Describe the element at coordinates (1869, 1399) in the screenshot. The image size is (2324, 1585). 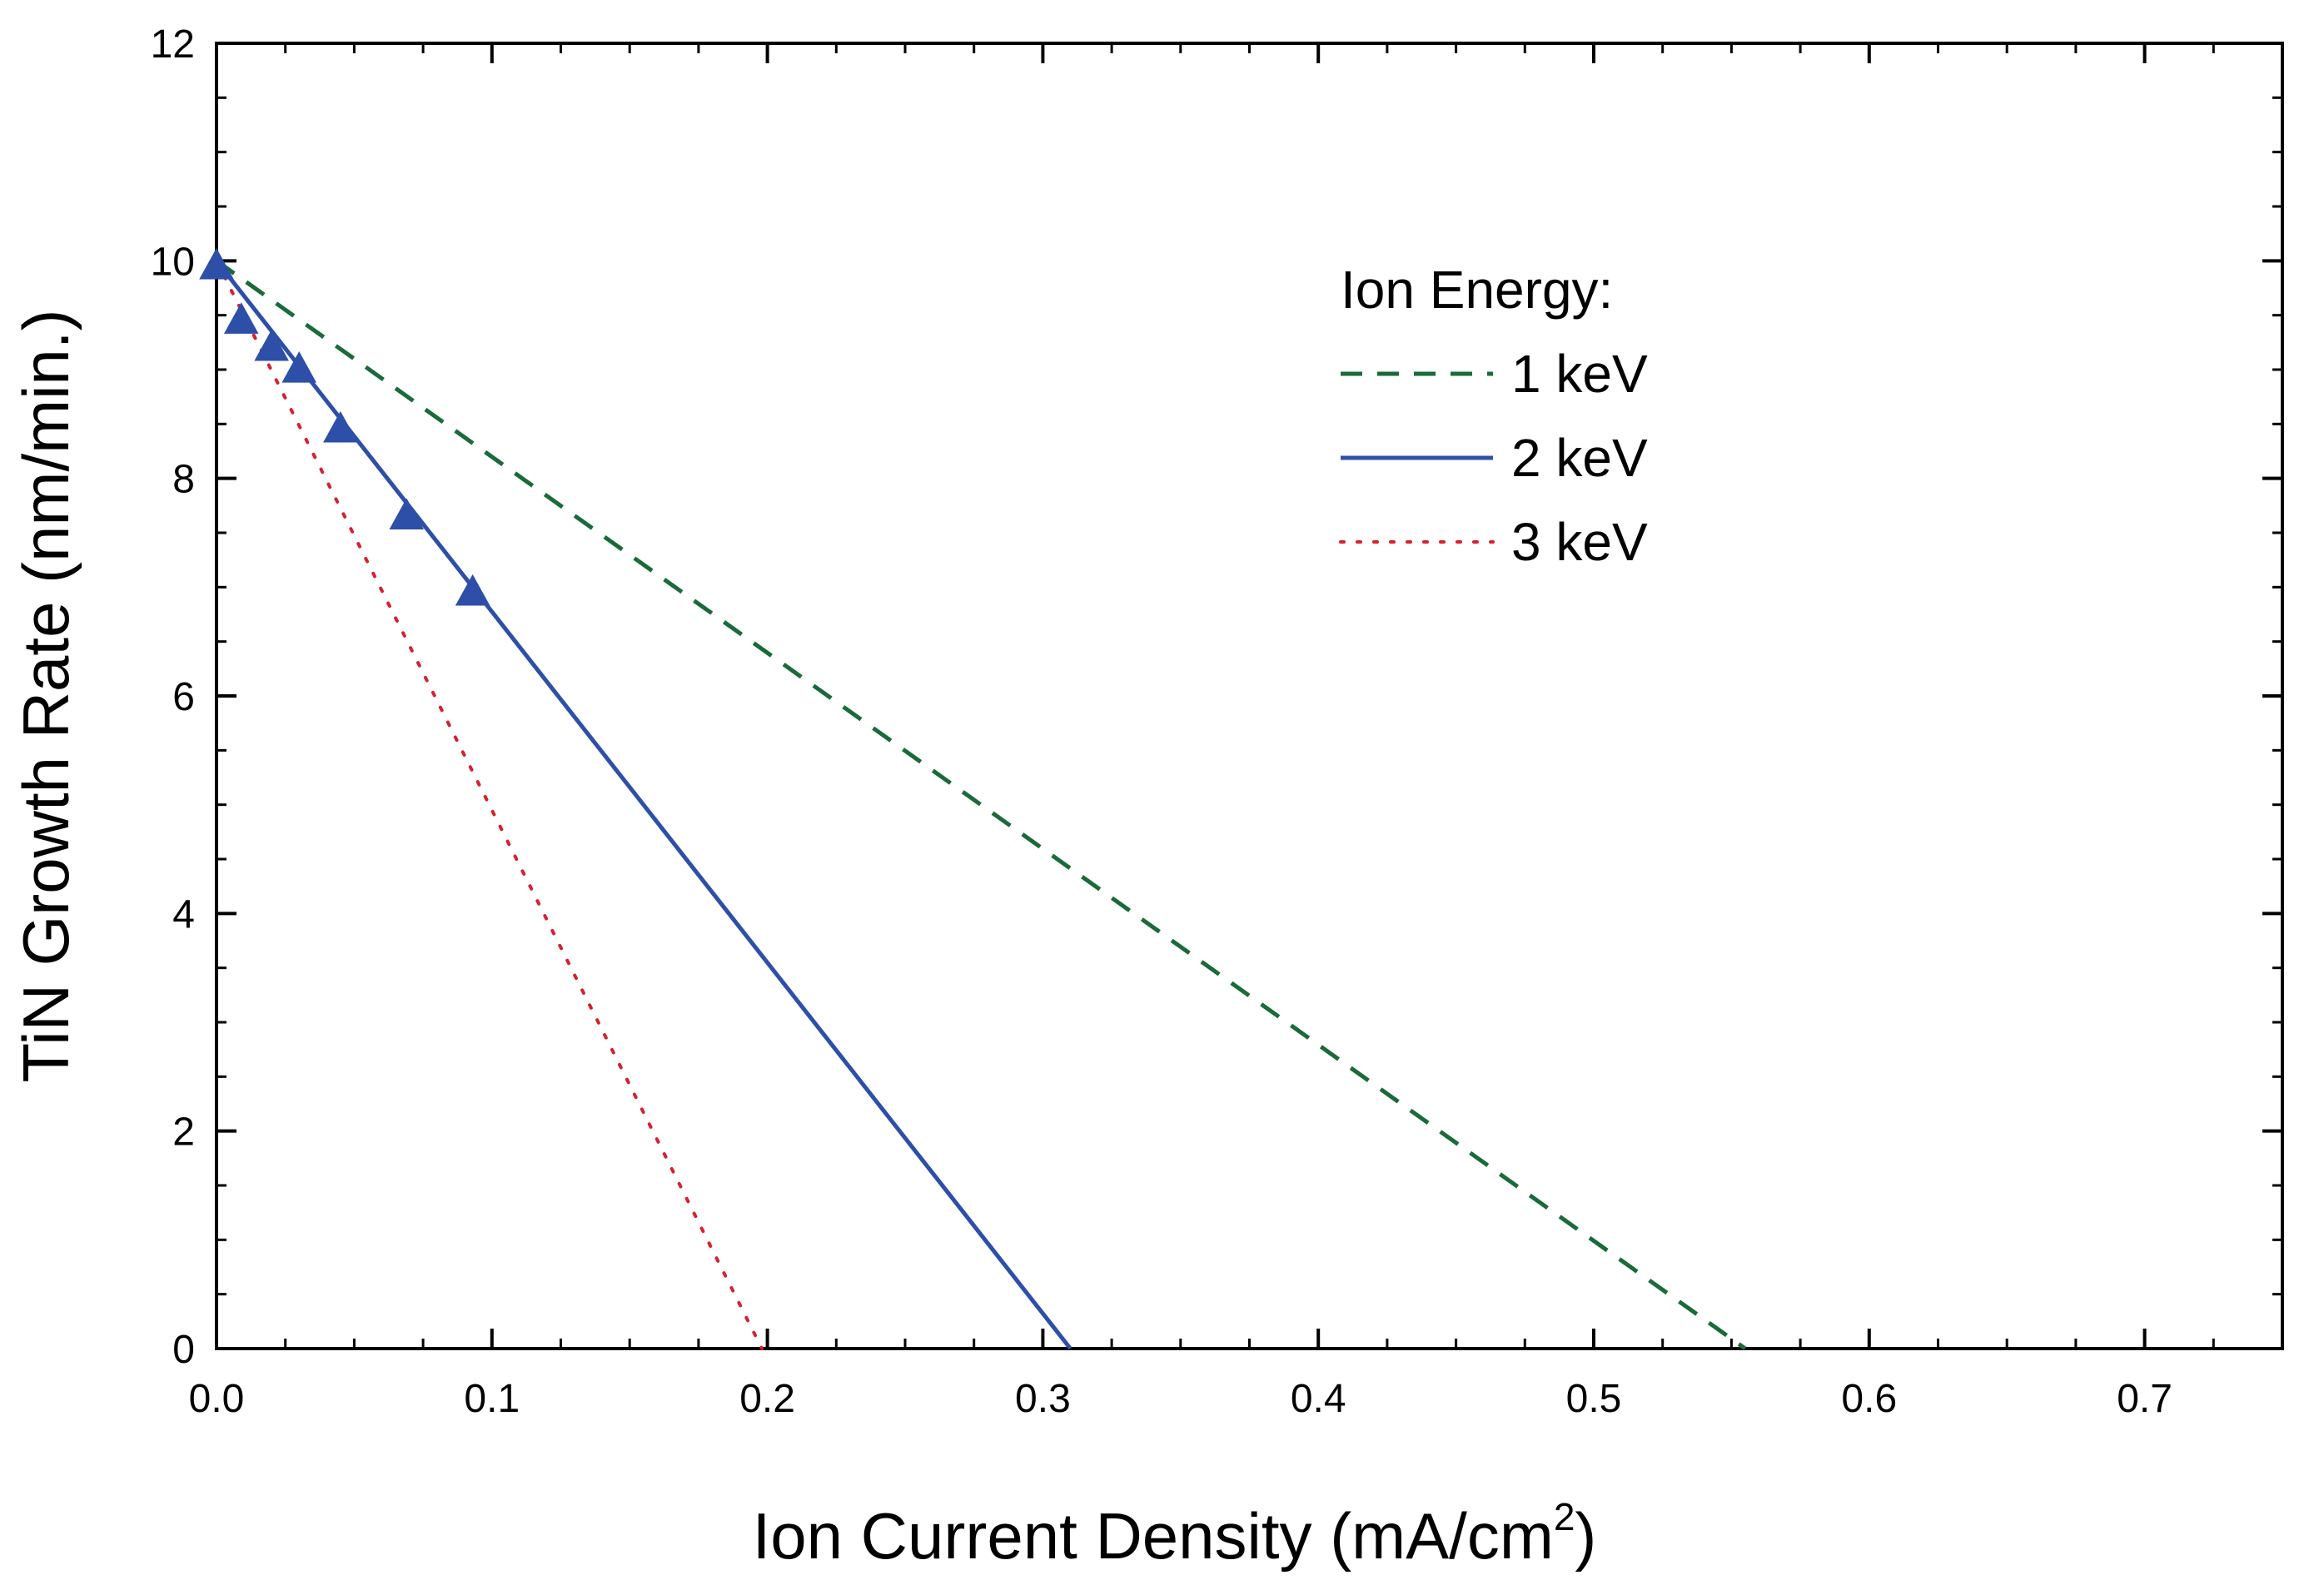
I see `x-tick-label: 0.6` at that location.